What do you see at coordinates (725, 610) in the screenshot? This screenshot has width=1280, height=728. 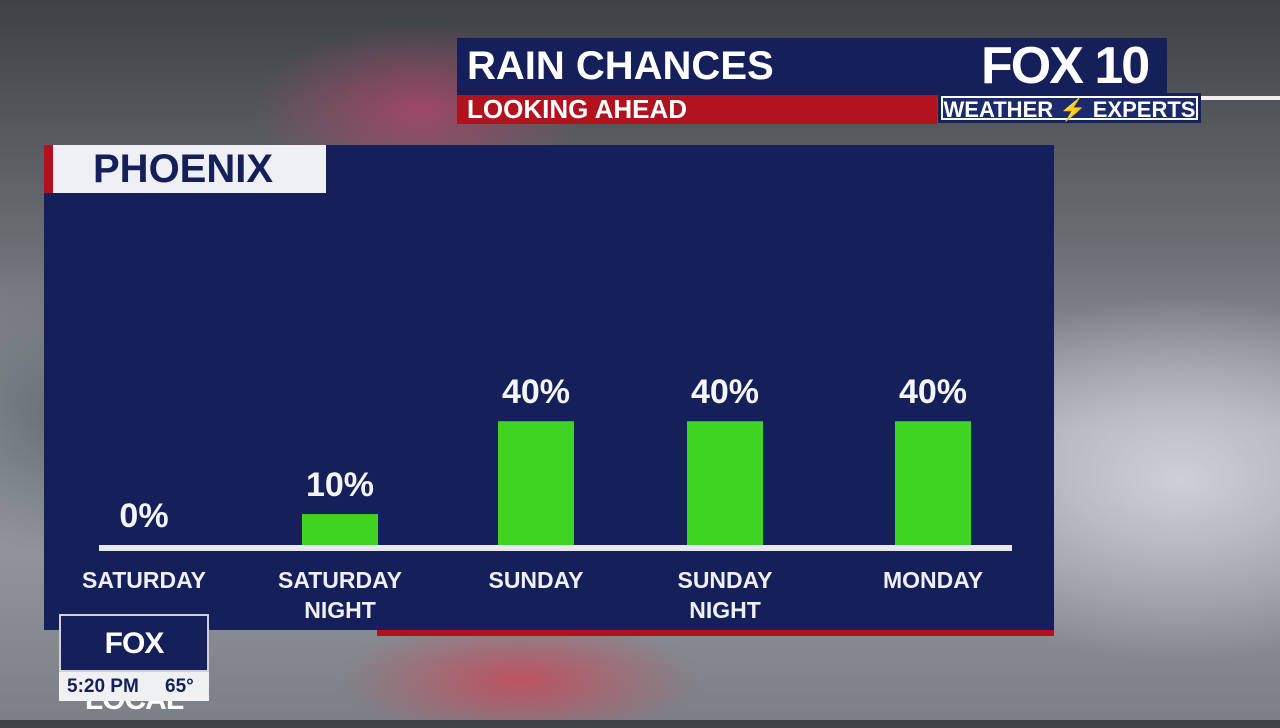 I see `category-label-3-1: NIGHT` at bounding box center [725, 610].